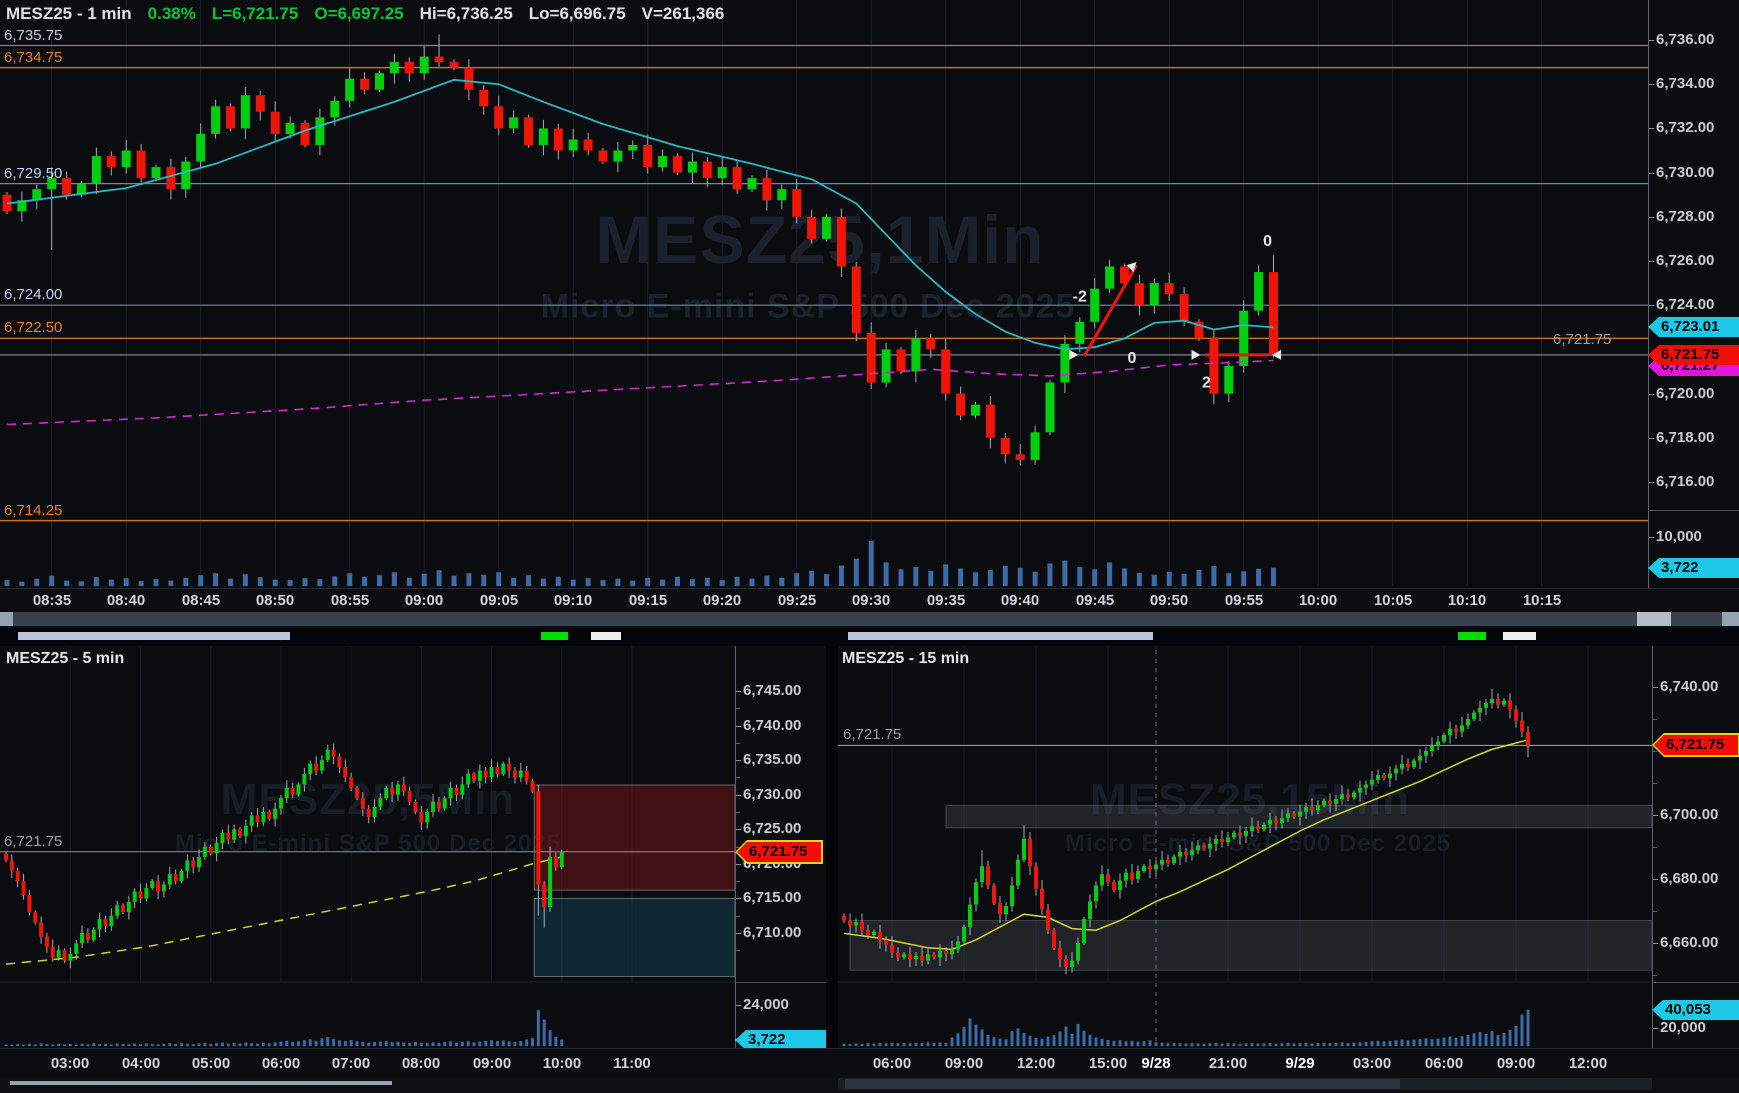 The image size is (1739, 1093). Describe the element at coordinates (1267, 241) in the screenshot. I see `svg-text: 0` at that location.